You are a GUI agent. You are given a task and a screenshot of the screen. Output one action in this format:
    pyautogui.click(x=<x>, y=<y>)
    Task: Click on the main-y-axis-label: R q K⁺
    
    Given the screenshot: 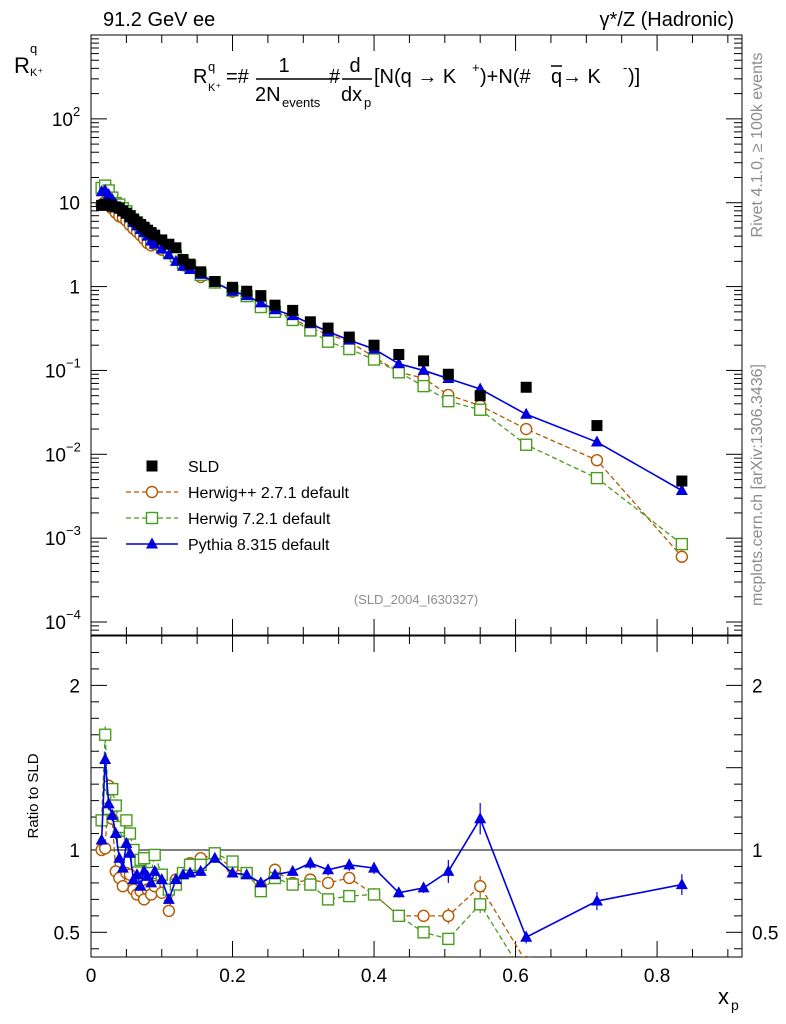 What is the action you would take?
    pyautogui.click(x=28, y=60)
    